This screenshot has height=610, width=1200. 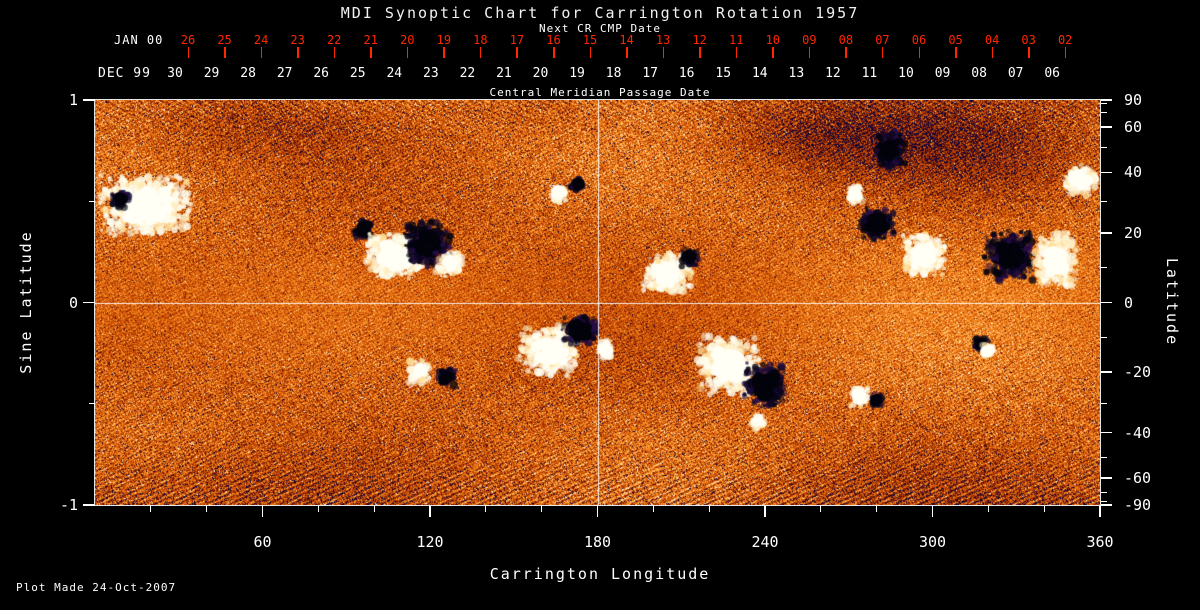 I want to click on latitude-tick-label: 20, so click(x=1133, y=233).